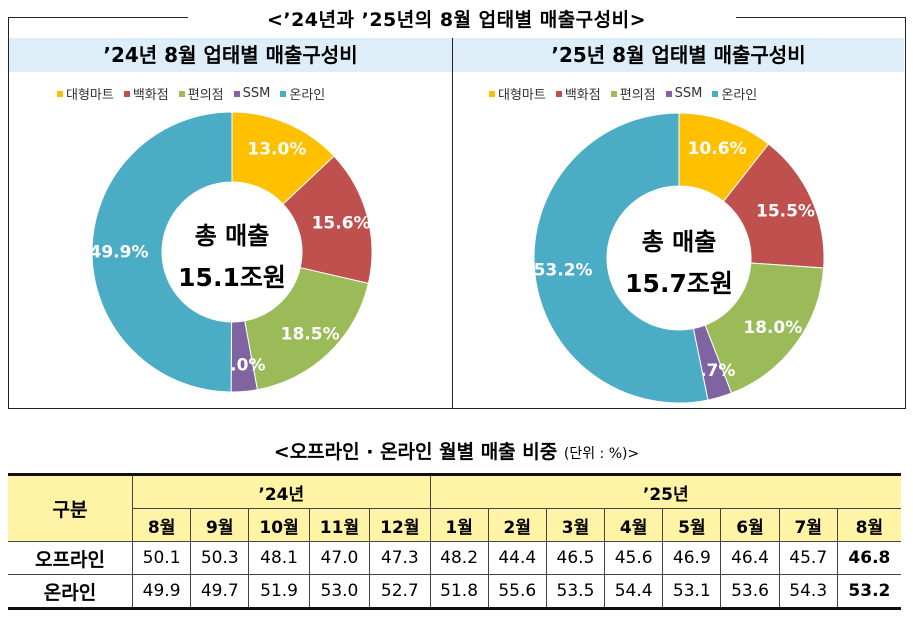  What do you see at coordinates (750, 525) in the screenshot?
I see `month-header: 6월` at bounding box center [750, 525].